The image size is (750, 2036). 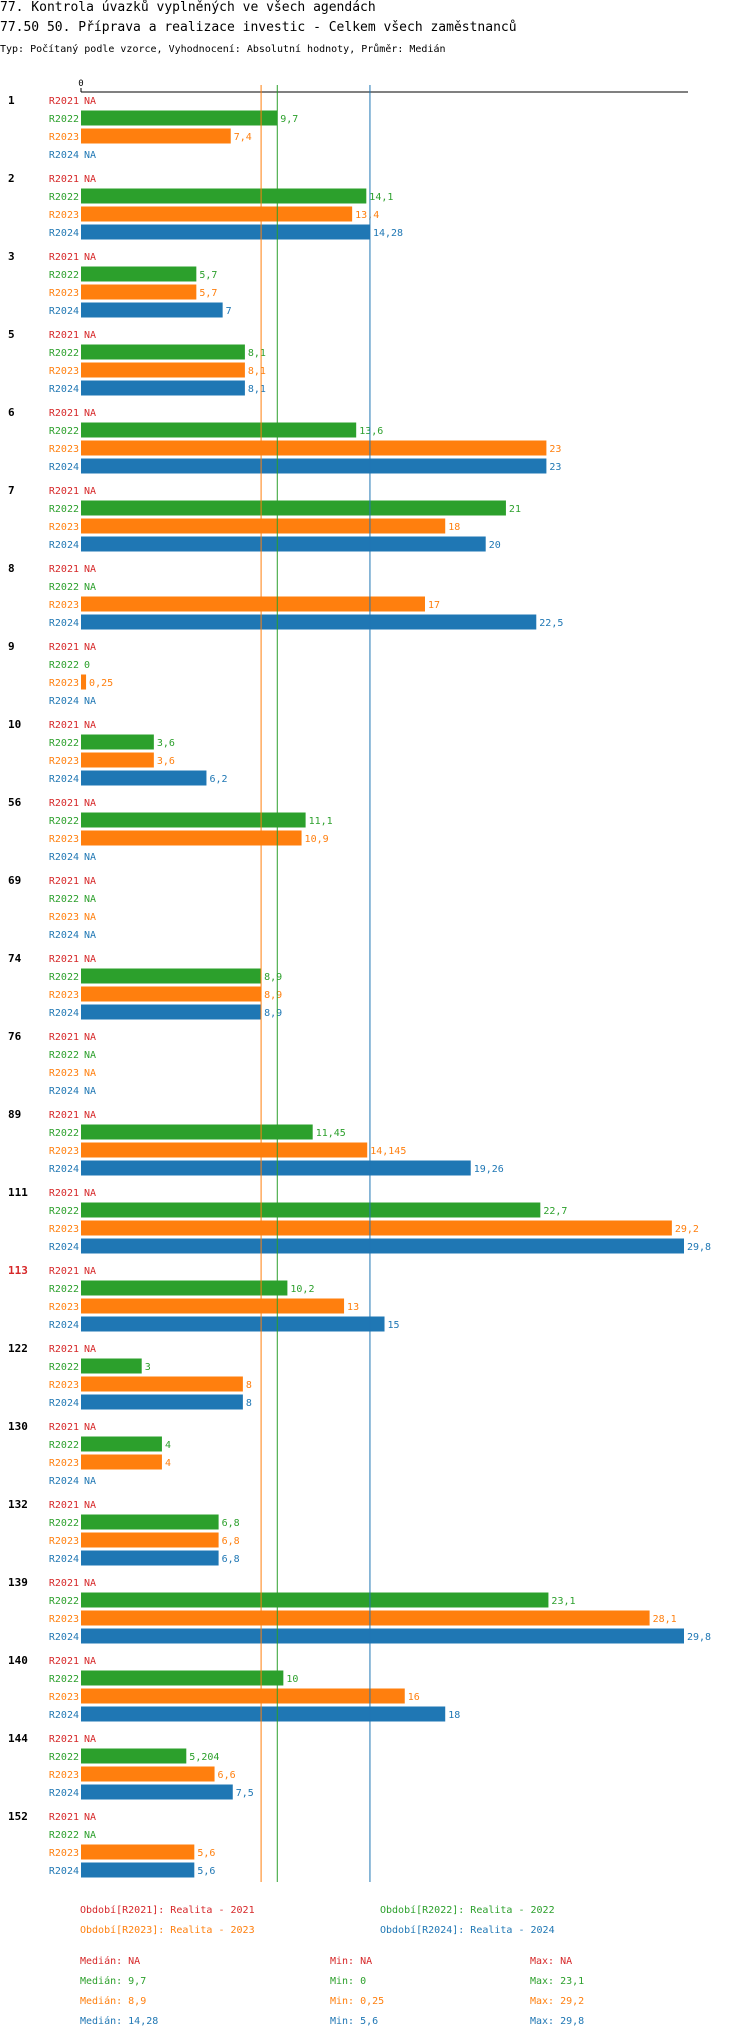 I want to click on x-axis-tick-label: 0, so click(x=80, y=84).